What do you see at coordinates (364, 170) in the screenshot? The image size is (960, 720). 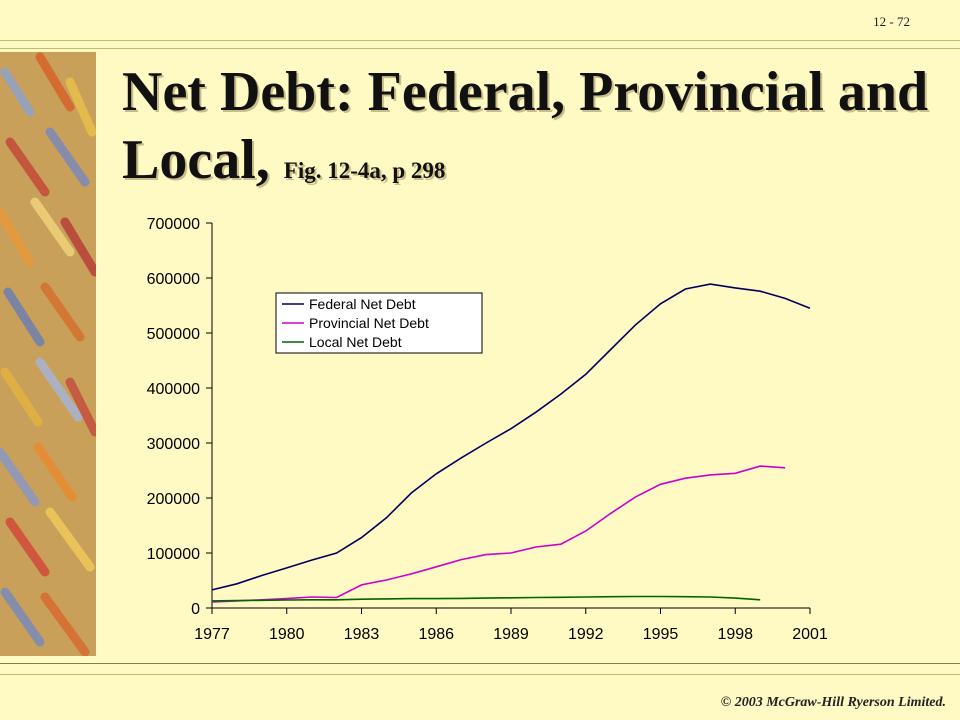 I see `figure-reference: Fig. 12-4a, p 298` at bounding box center [364, 170].